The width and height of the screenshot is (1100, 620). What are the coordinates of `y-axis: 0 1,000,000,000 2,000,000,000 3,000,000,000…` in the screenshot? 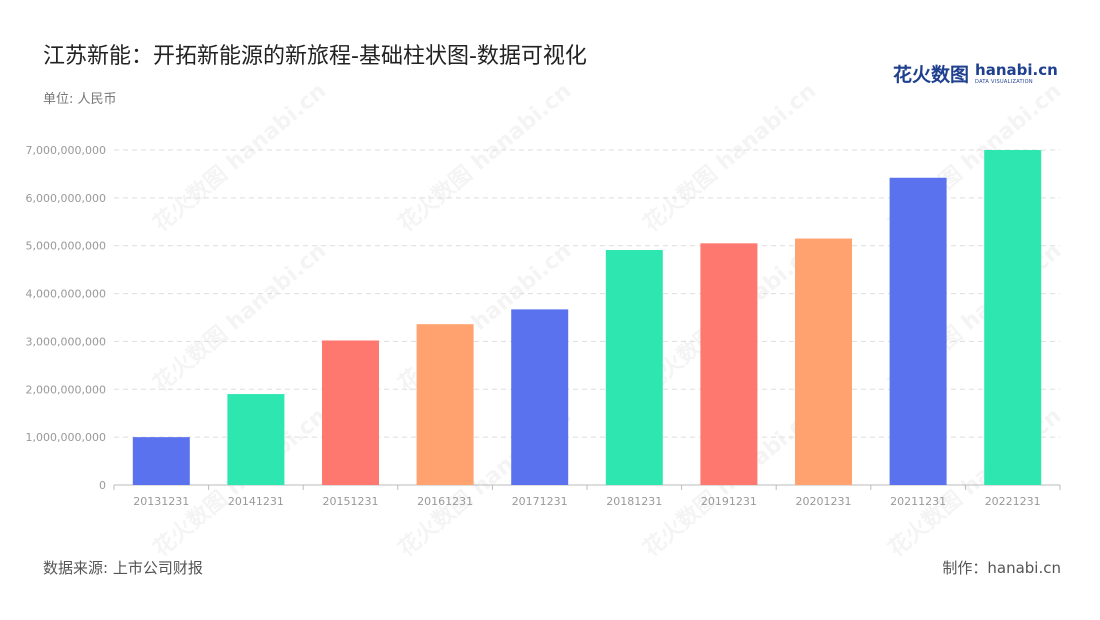 It's located at (66, 318).